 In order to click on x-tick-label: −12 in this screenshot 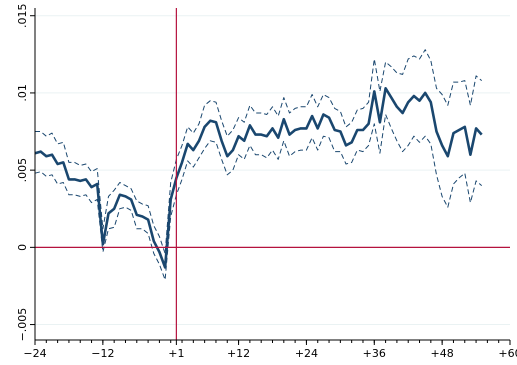, I will do `click(102, 353)`.